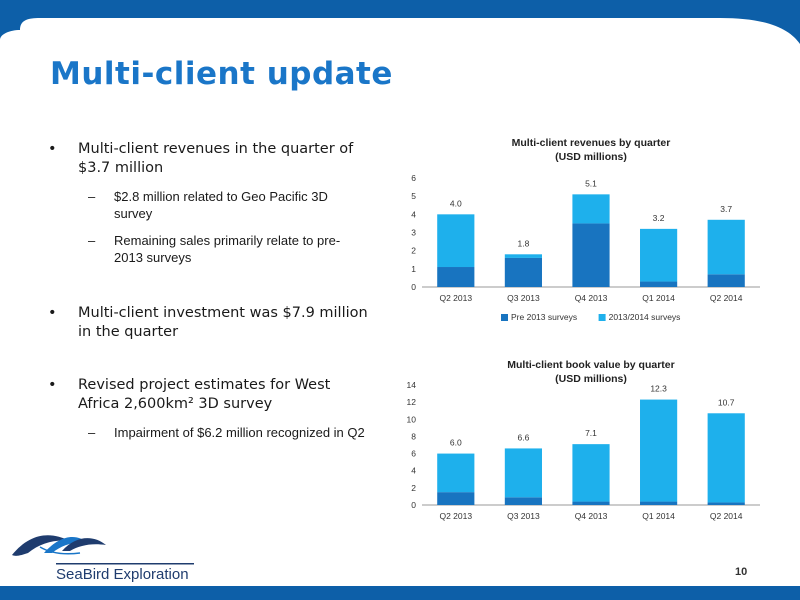 Image resolution: width=800 pixels, height=600 pixels. What do you see at coordinates (221, 74) in the screenshot?
I see `page-title: Multi-client update` at bounding box center [221, 74].